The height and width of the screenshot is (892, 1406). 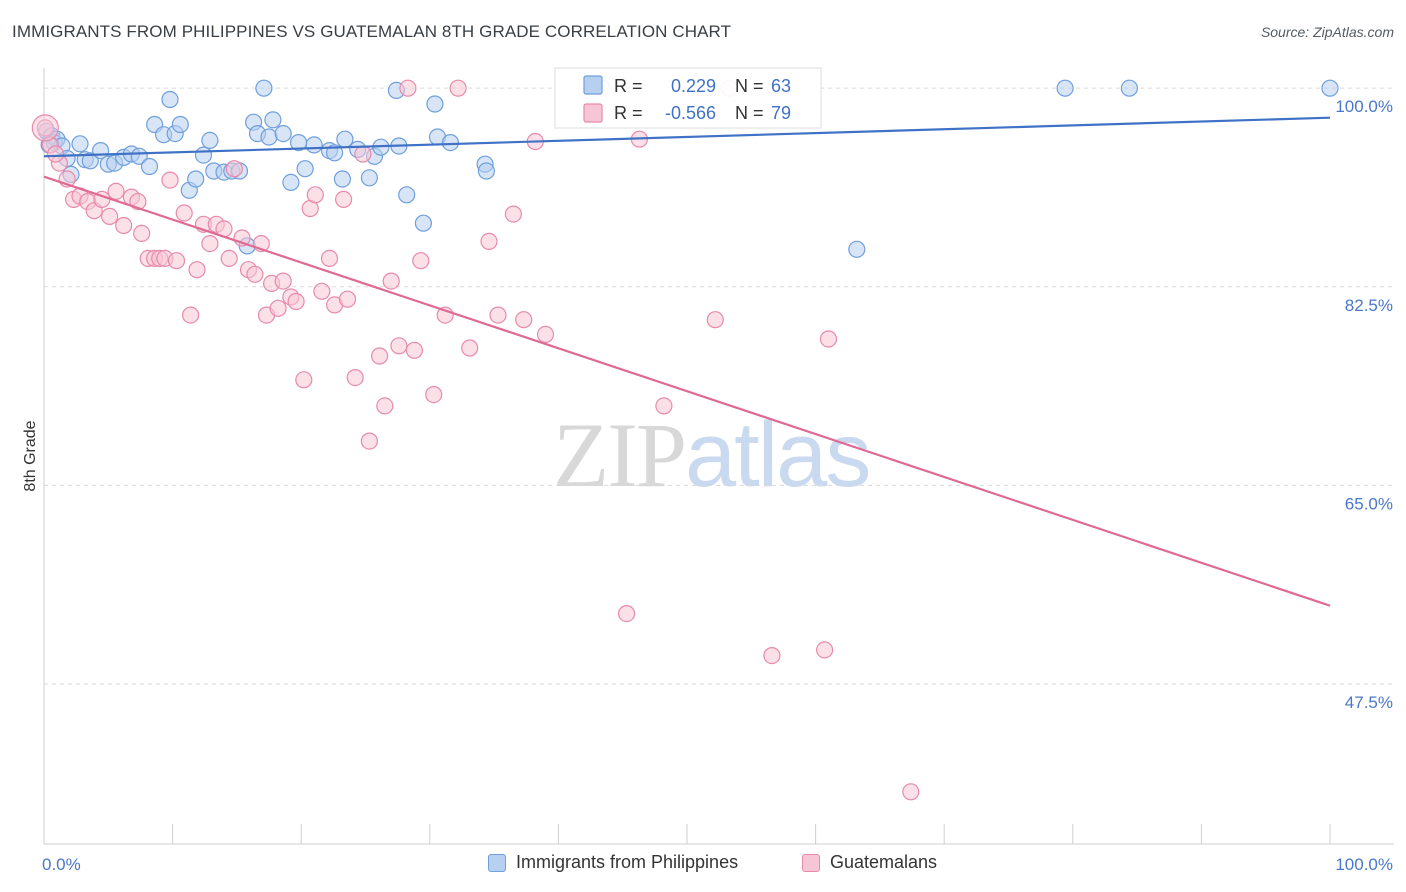 What do you see at coordinates (628, 113) in the screenshot?
I see `legend-pink-r-label: R =` at bounding box center [628, 113].